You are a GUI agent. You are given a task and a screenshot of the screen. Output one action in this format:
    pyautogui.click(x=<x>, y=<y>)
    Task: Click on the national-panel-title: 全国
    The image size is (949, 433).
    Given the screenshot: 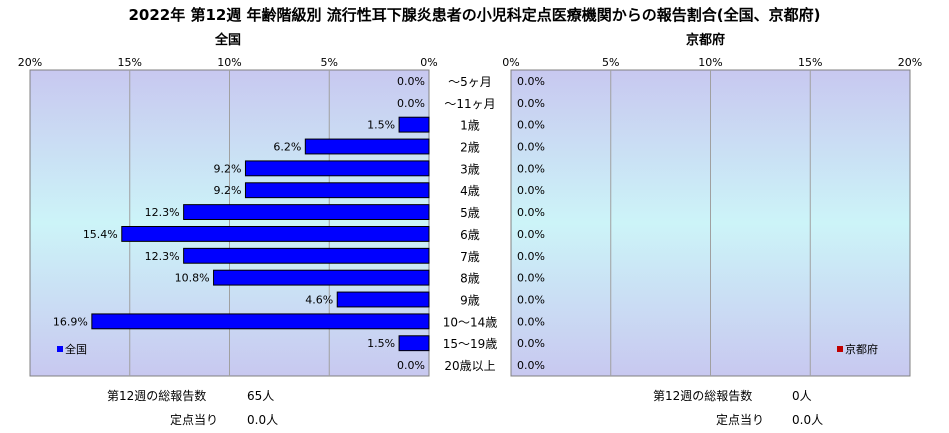 What is the action you would take?
    pyautogui.click(x=228, y=40)
    